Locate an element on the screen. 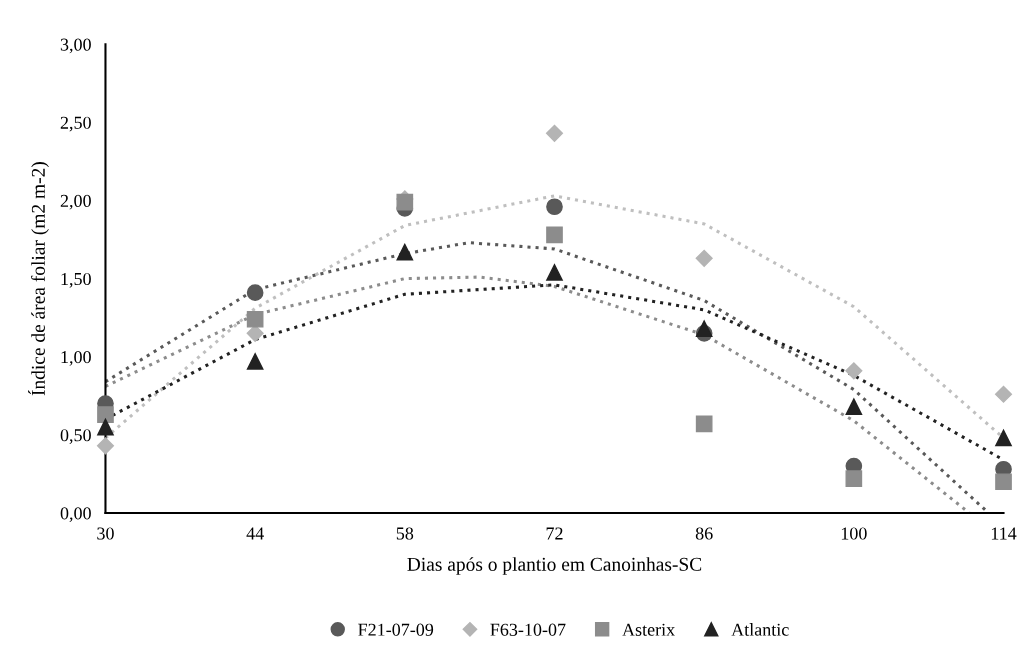 The height and width of the screenshot is (651, 1024). legend-label: F21-07-09 is located at coordinates (396, 629).